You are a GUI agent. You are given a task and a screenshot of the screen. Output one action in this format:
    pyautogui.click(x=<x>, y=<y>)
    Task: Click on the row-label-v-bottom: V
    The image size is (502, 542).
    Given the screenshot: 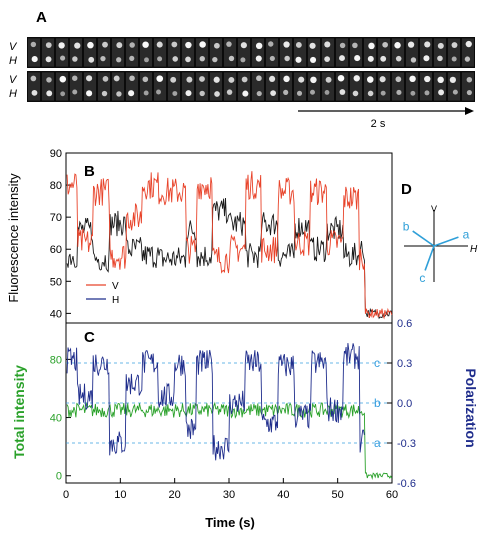 What is the action you would take?
    pyautogui.click(x=13, y=80)
    